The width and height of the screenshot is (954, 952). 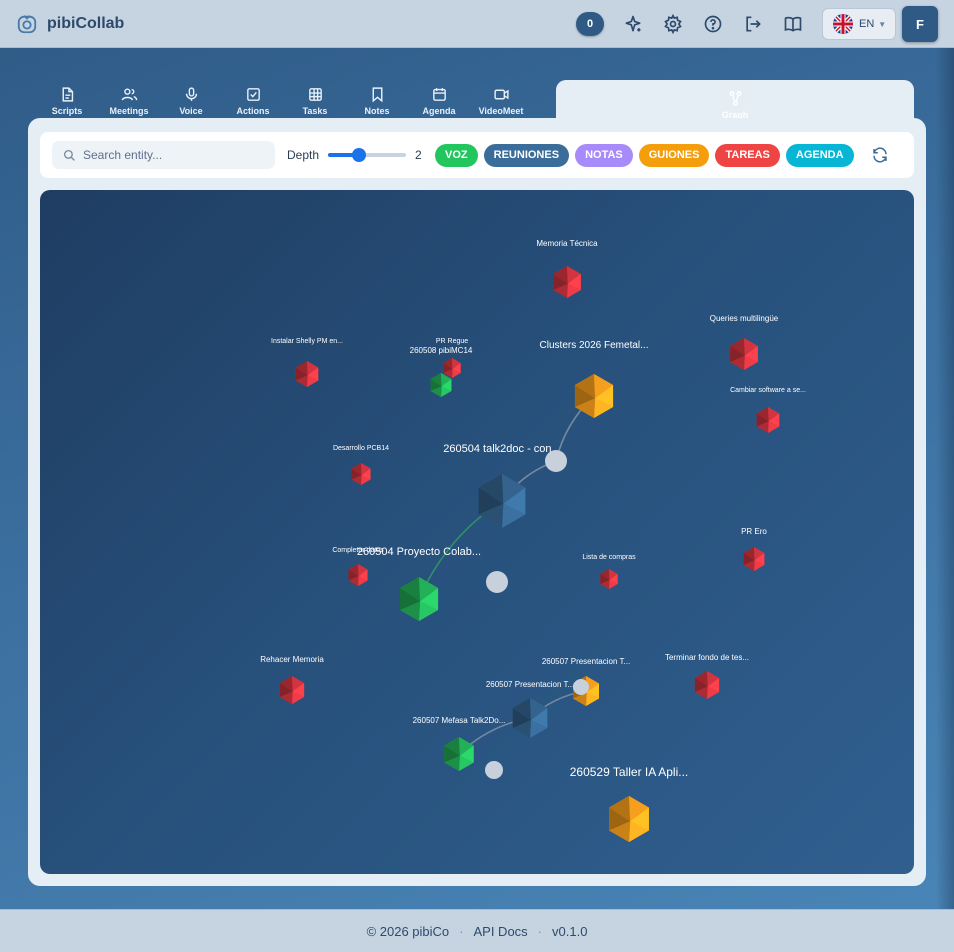 What do you see at coordinates (859, 24) in the screenshot?
I see `language-selector: EN ▼` at bounding box center [859, 24].